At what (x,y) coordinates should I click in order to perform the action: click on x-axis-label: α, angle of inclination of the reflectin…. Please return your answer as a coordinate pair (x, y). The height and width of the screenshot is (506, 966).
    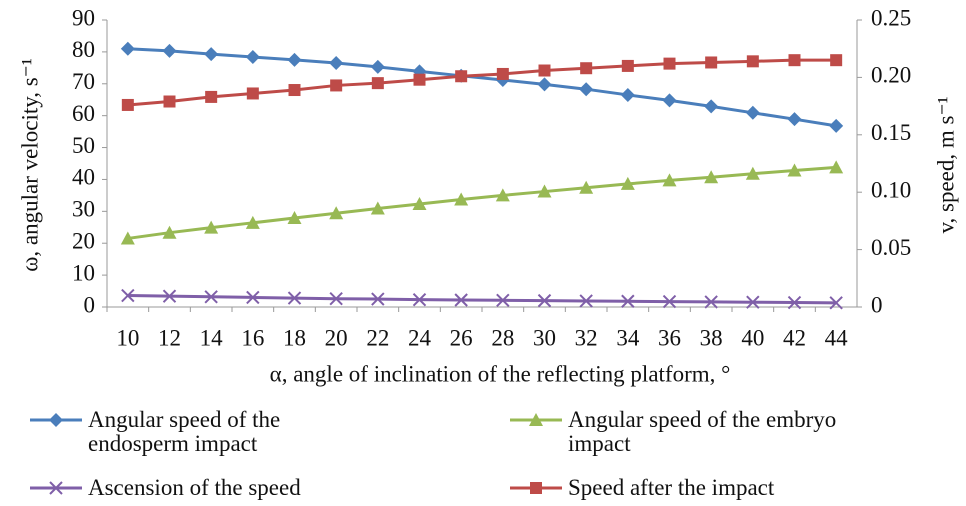
    Looking at the image, I should click on (500, 373).